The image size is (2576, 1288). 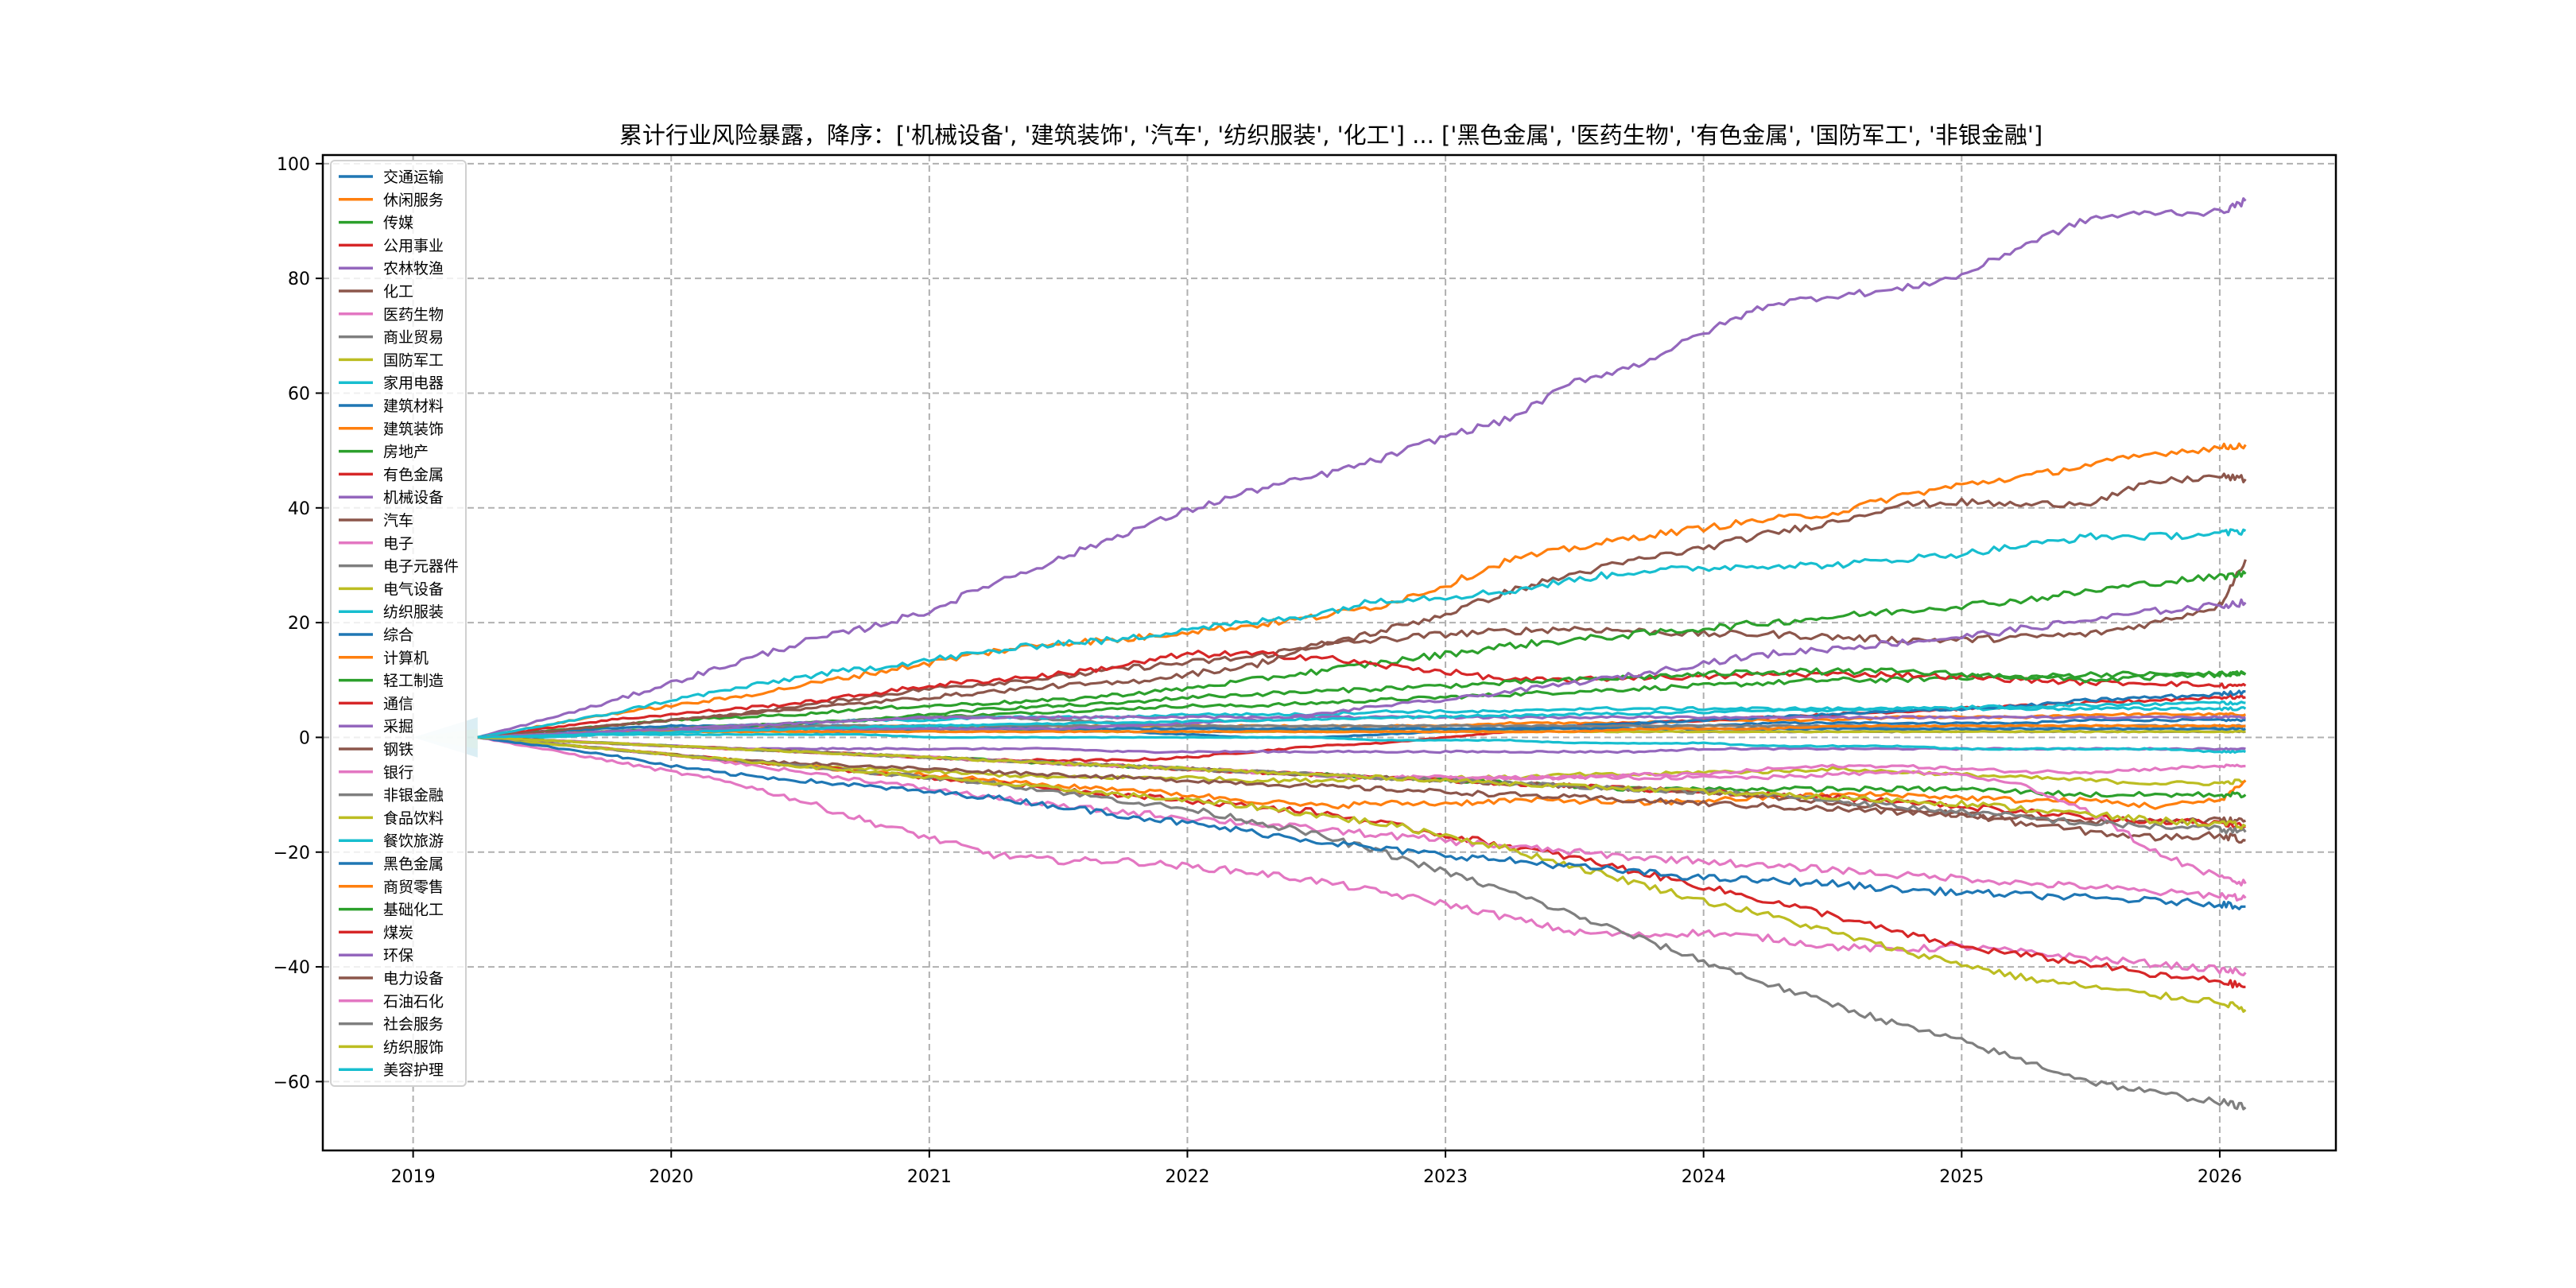 I want to click on legend-item: 化工, so click(x=376, y=292).